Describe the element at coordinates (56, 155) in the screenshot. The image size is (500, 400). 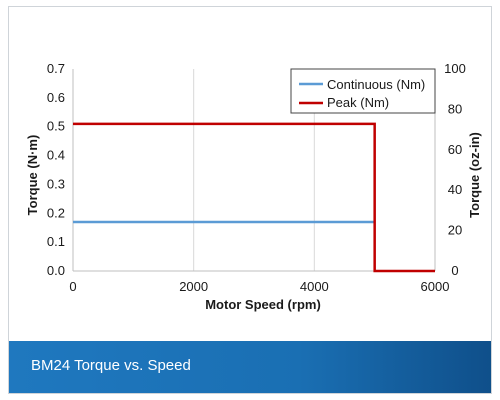
I see `y-tick-label: 0.4` at that location.